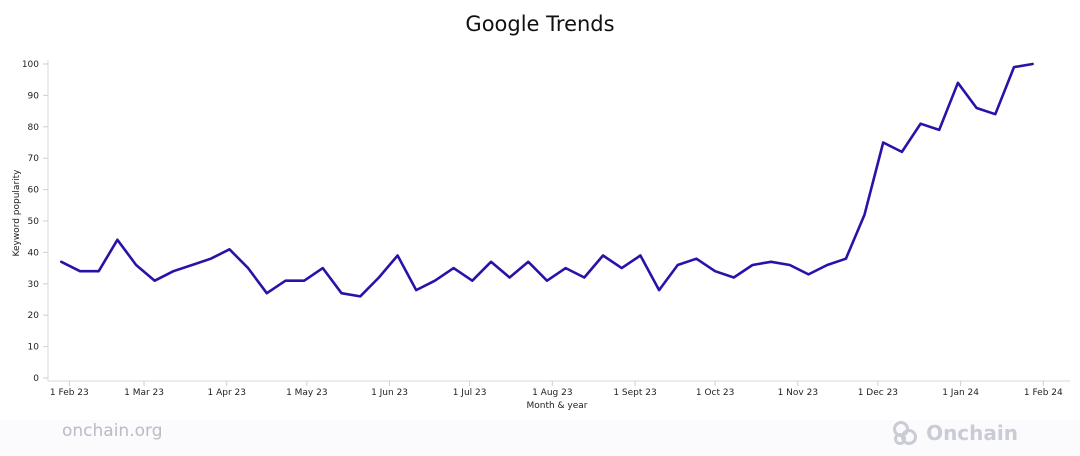  What do you see at coordinates (34, 128) in the screenshot?
I see `y-tick-label: 80` at bounding box center [34, 128].